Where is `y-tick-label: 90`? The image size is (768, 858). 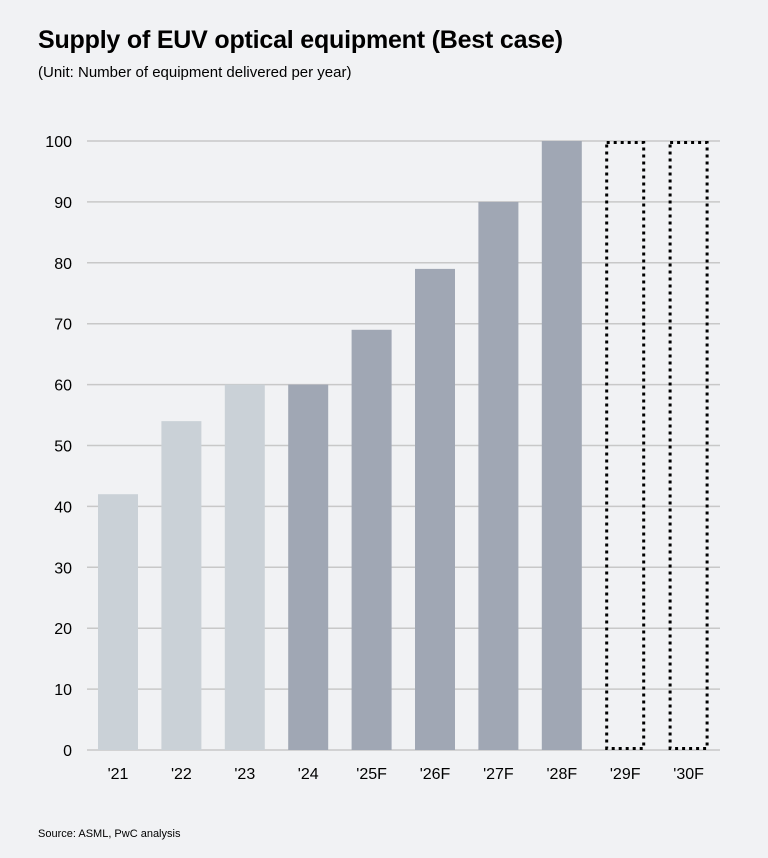
y-tick-label: 90 is located at coordinates (63, 203).